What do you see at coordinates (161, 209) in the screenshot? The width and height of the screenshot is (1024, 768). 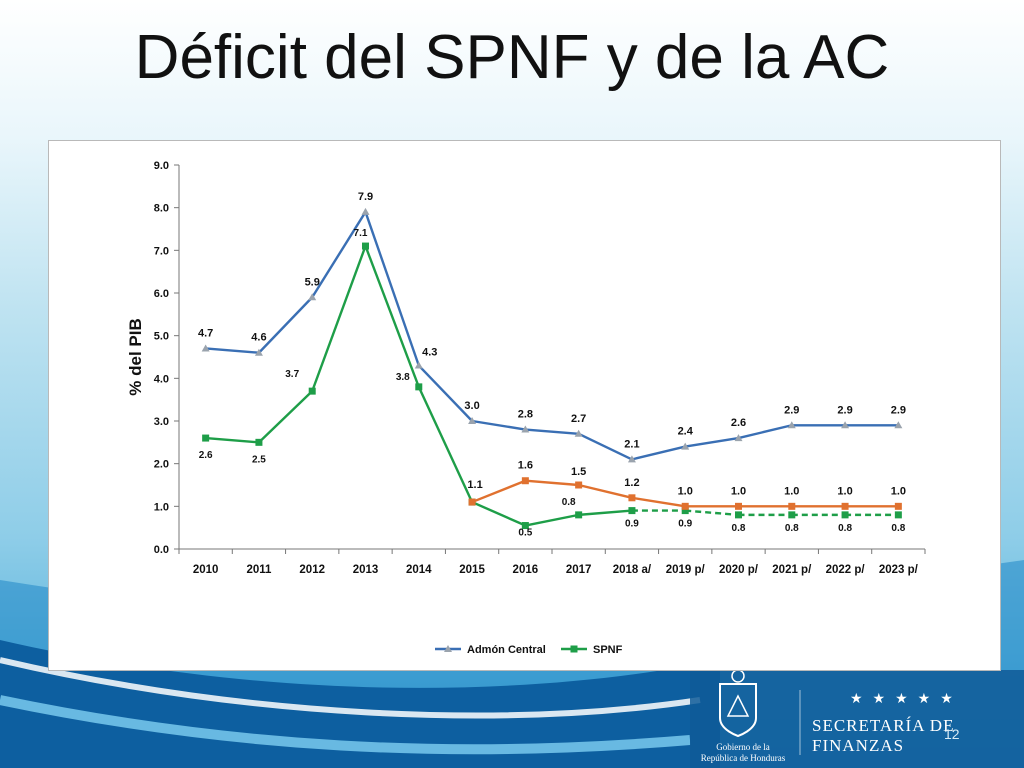 I see `y-tick-label: 8.0` at bounding box center [161, 209].